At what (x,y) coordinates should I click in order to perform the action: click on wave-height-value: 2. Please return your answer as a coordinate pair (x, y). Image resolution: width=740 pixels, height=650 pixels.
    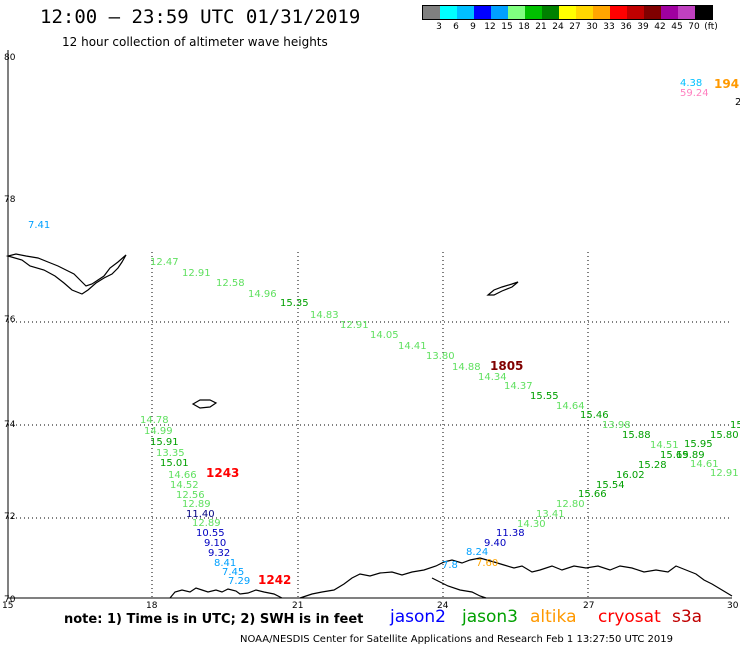
    Looking at the image, I should click on (737, 102).